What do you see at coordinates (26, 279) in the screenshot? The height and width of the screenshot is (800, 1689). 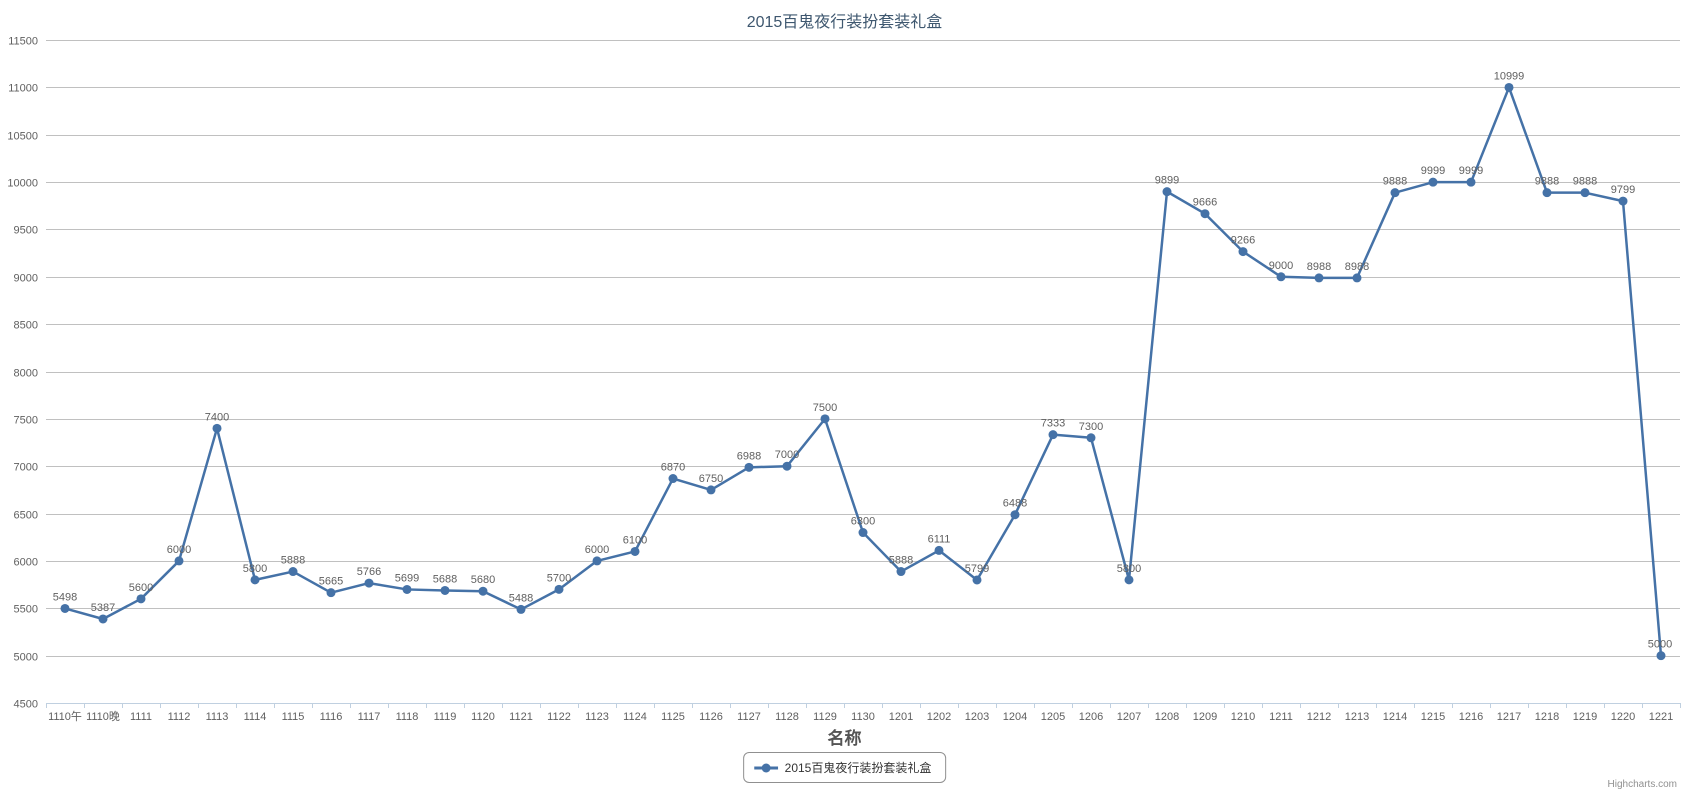 I see `y-tick-label: 9000` at bounding box center [26, 279].